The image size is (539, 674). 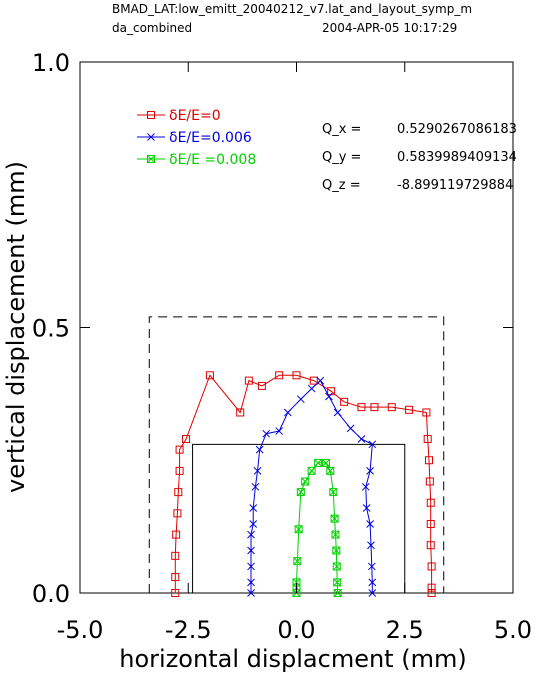 I want to click on tune-value: 0.5839989409134, so click(x=457, y=157).